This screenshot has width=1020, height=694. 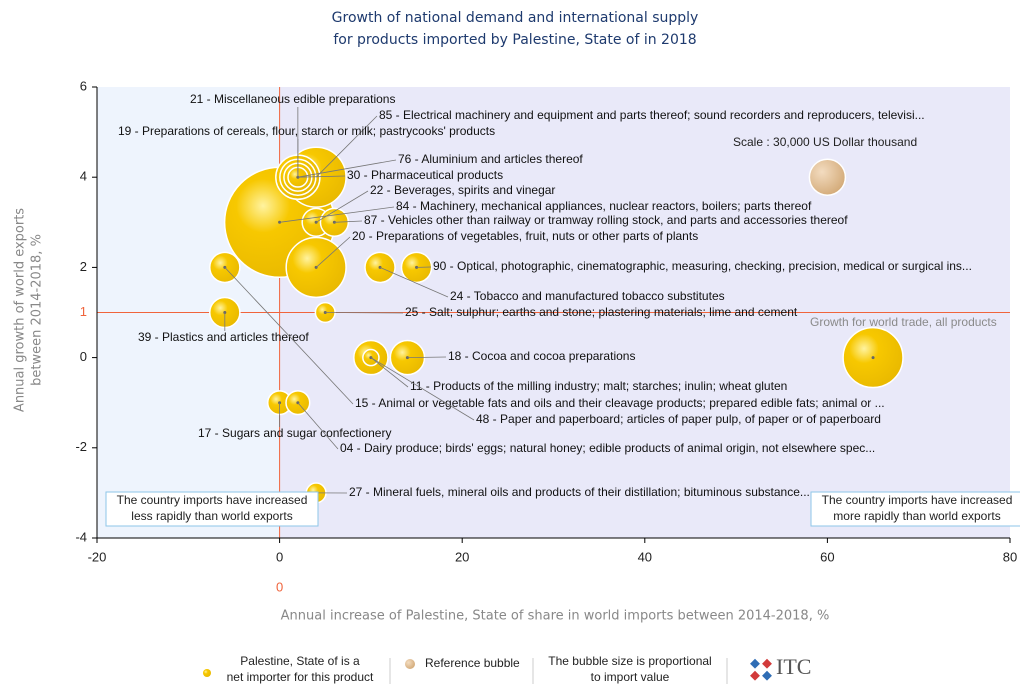 I want to click on legend-text: Palestine, State of is a, so click(x=300, y=661).